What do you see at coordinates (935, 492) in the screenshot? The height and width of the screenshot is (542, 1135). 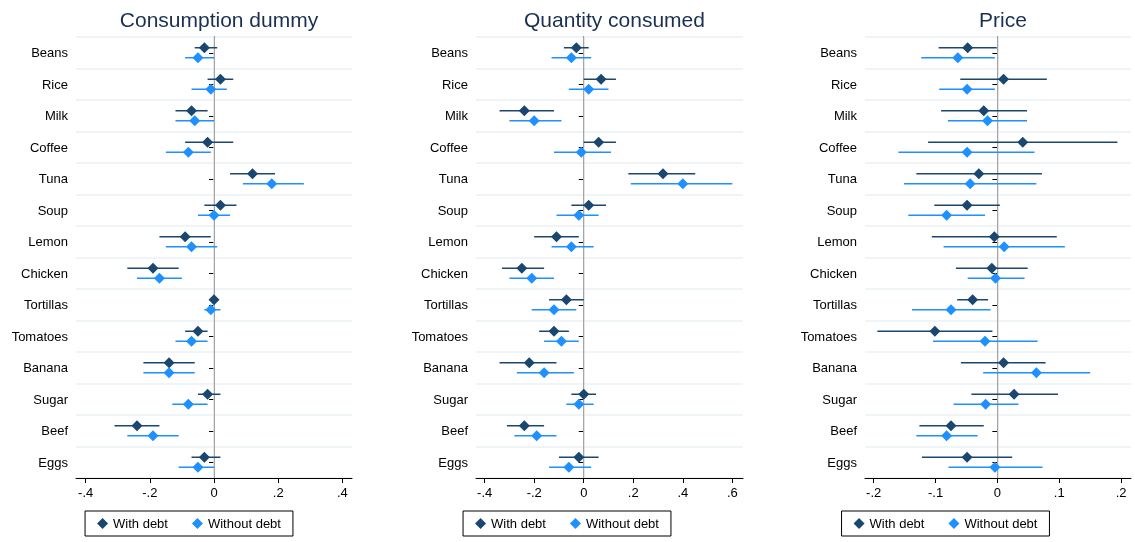 I see `x-tick-label: -.1` at bounding box center [935, 492].